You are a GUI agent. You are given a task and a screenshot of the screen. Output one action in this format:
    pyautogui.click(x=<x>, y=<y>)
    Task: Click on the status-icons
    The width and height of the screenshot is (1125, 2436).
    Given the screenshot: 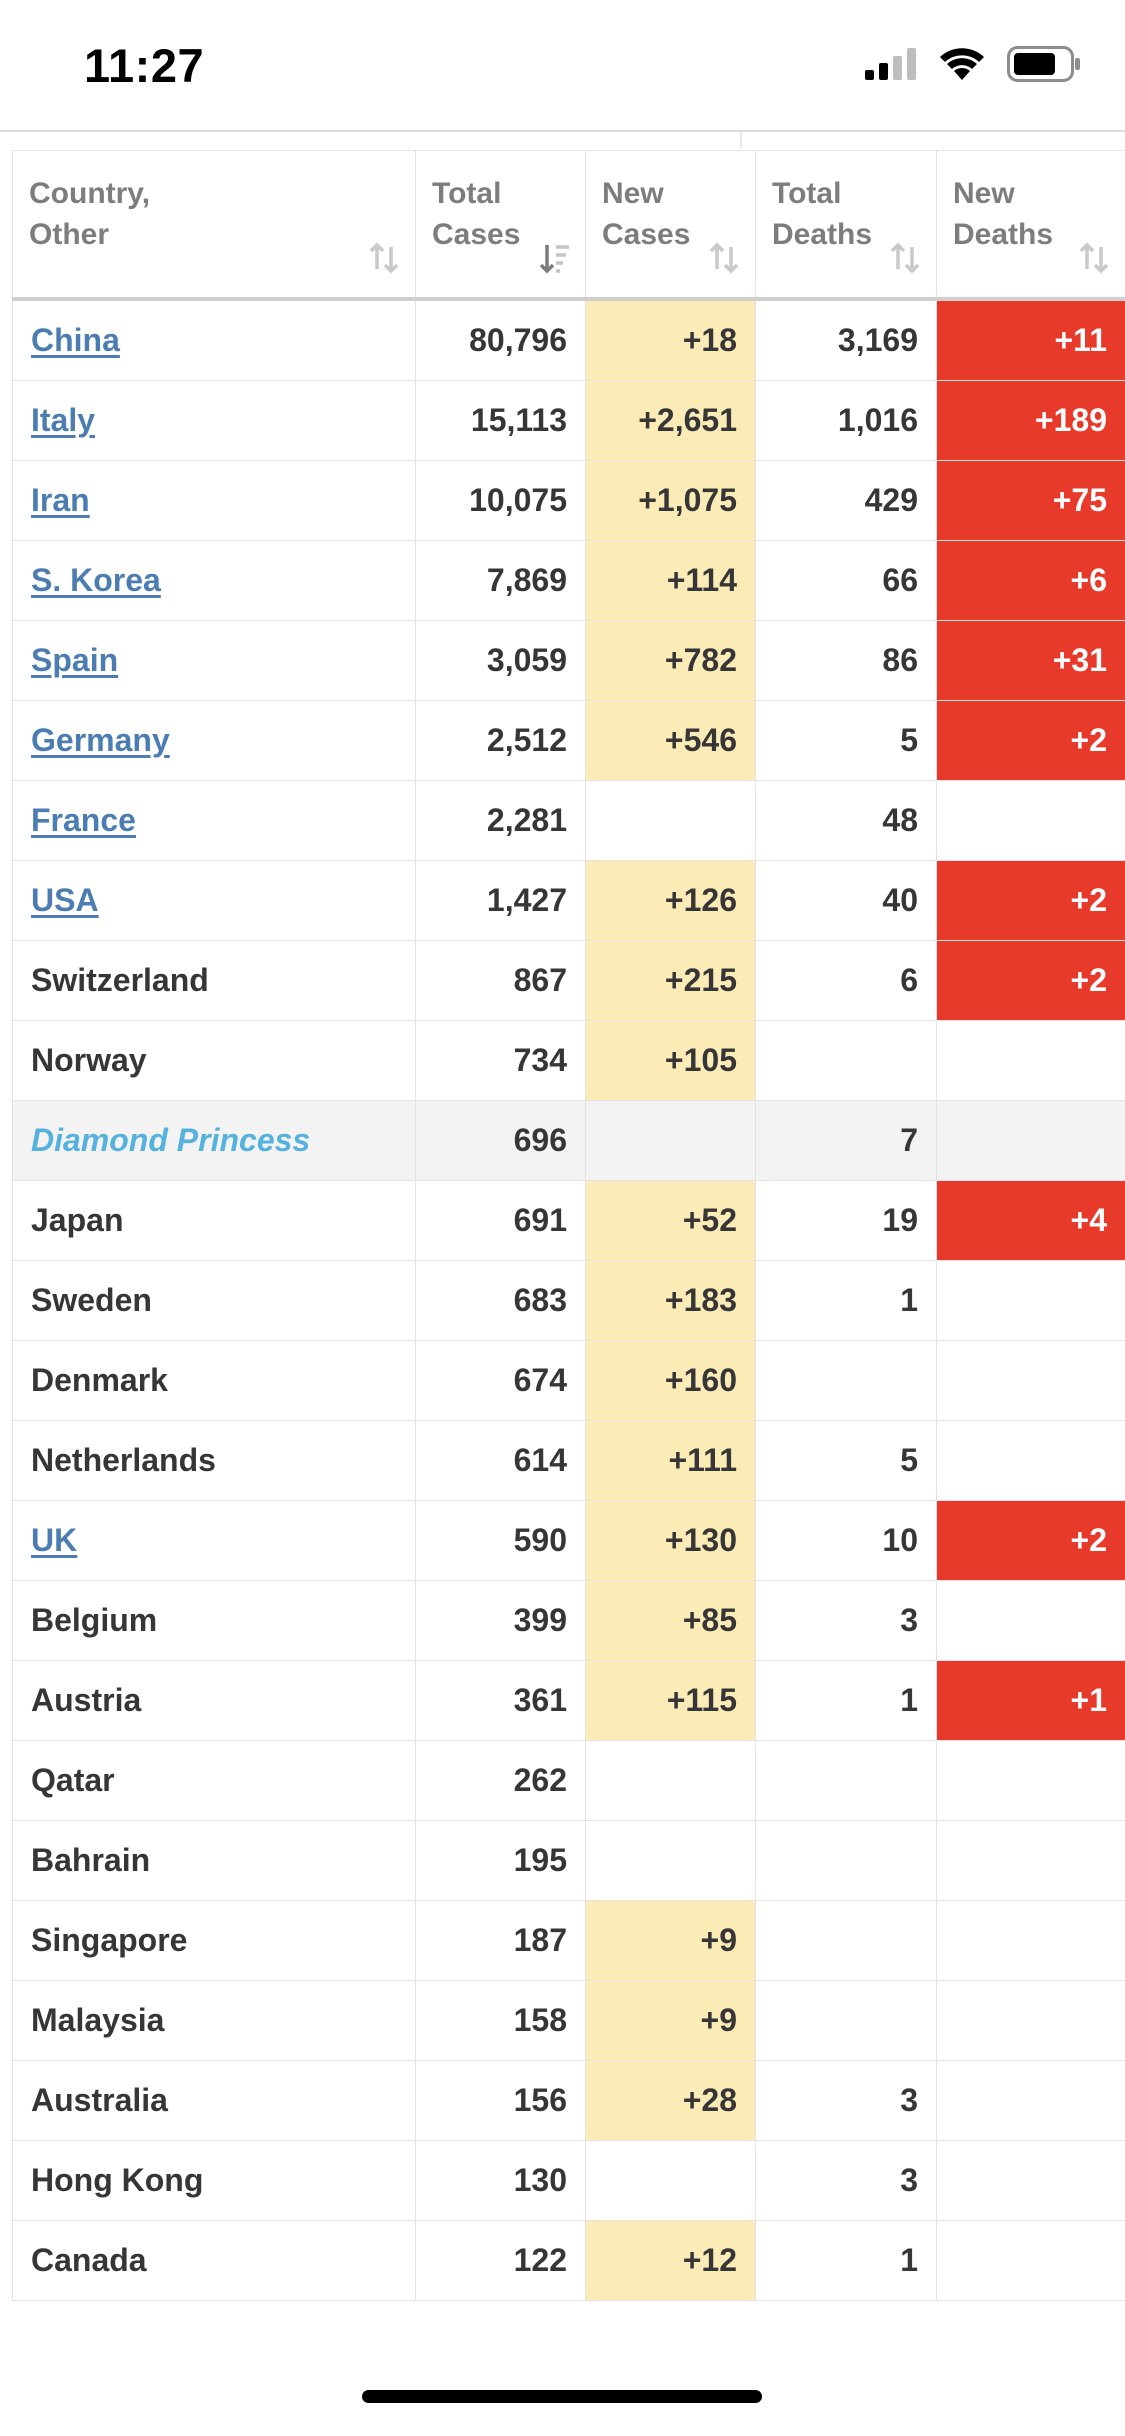 What is the action you would take?
    pyautogui.click(x=973, y=64)
    